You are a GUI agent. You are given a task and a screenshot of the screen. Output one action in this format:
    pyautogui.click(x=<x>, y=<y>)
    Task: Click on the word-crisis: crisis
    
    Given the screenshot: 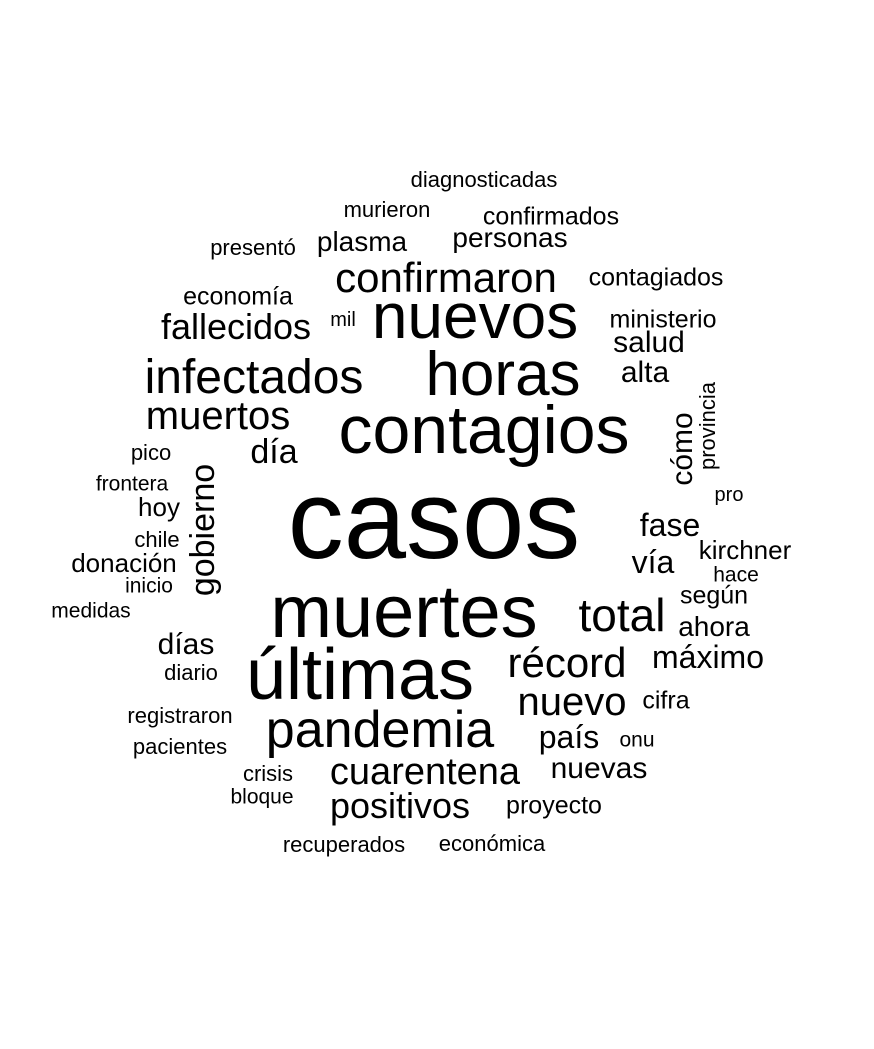 What is the action you would take?
    pyautogui.click(x=268, y=773)
    